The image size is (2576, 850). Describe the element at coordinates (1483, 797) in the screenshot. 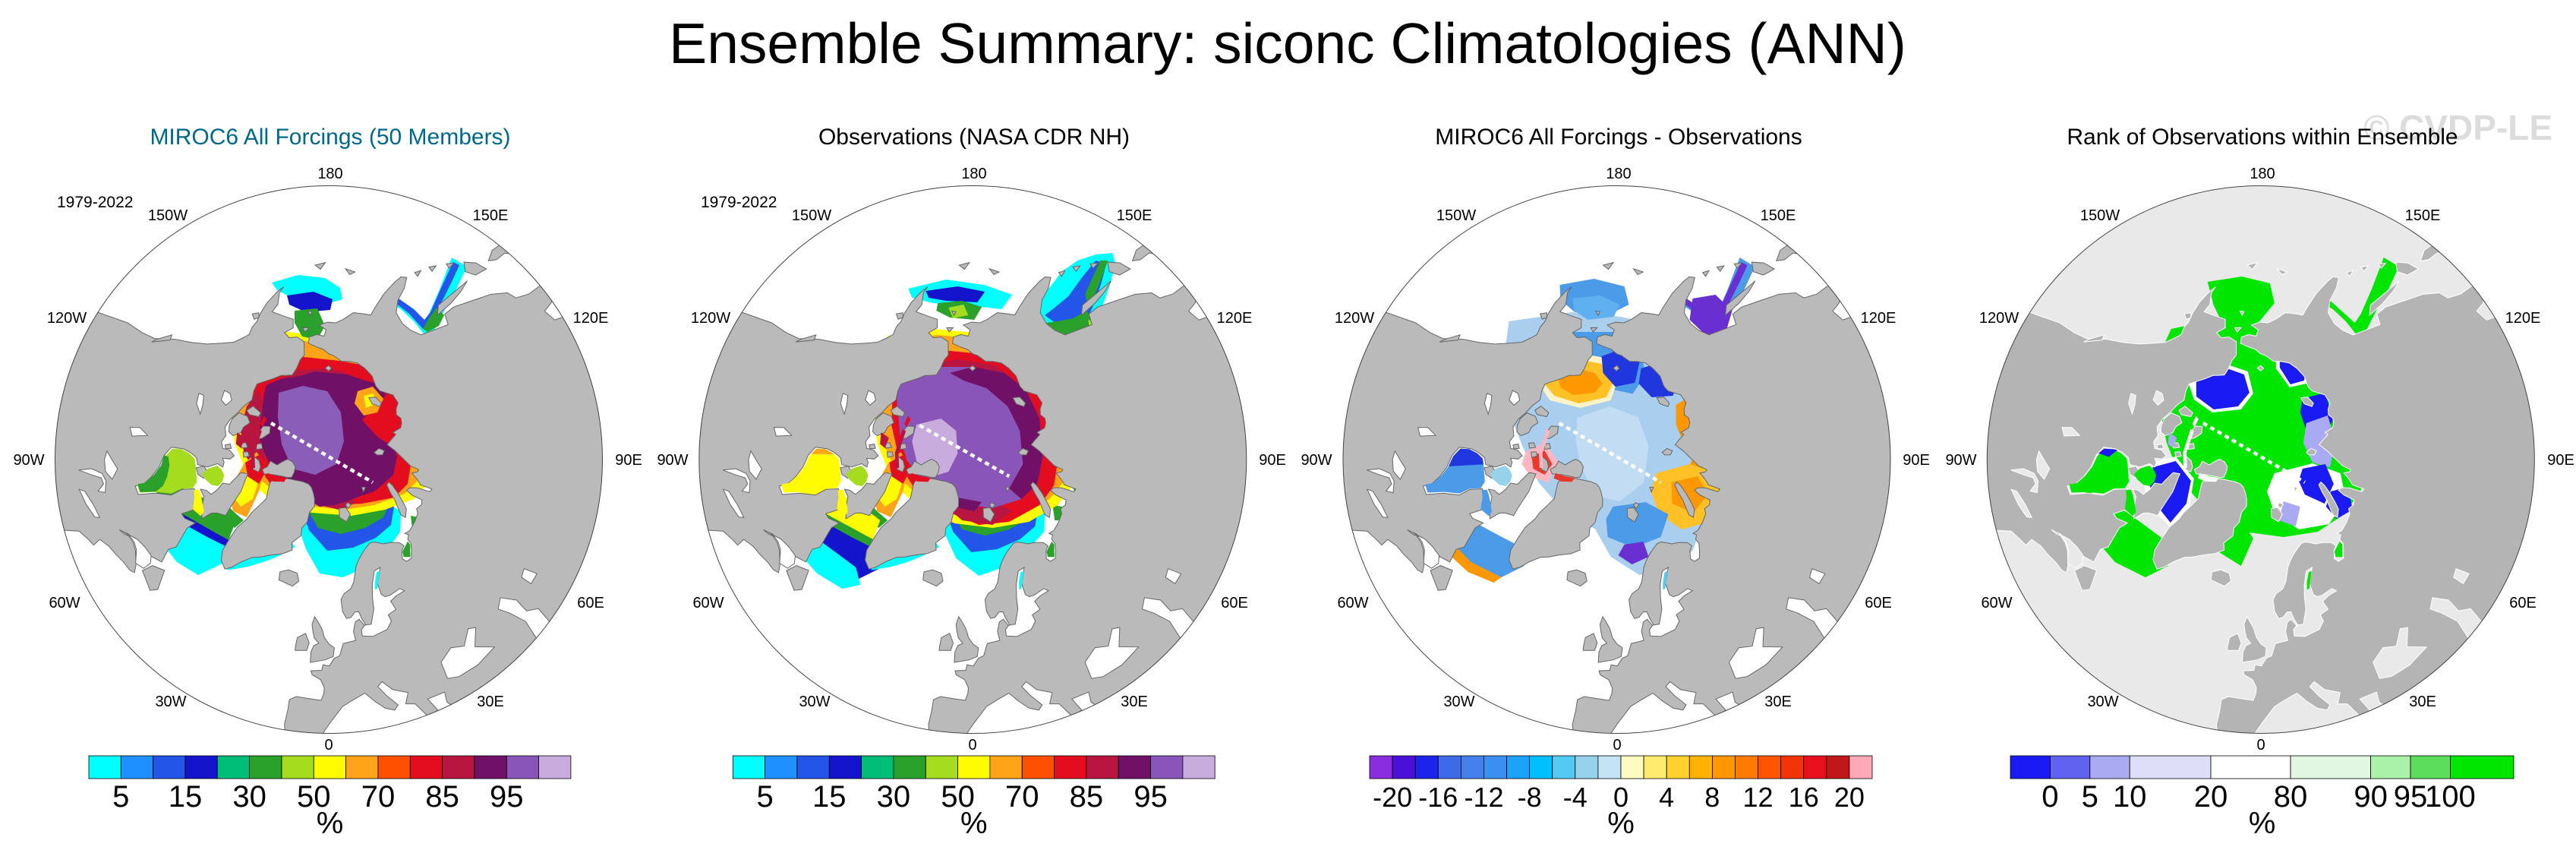

I see `svg-text: -12` at that location.